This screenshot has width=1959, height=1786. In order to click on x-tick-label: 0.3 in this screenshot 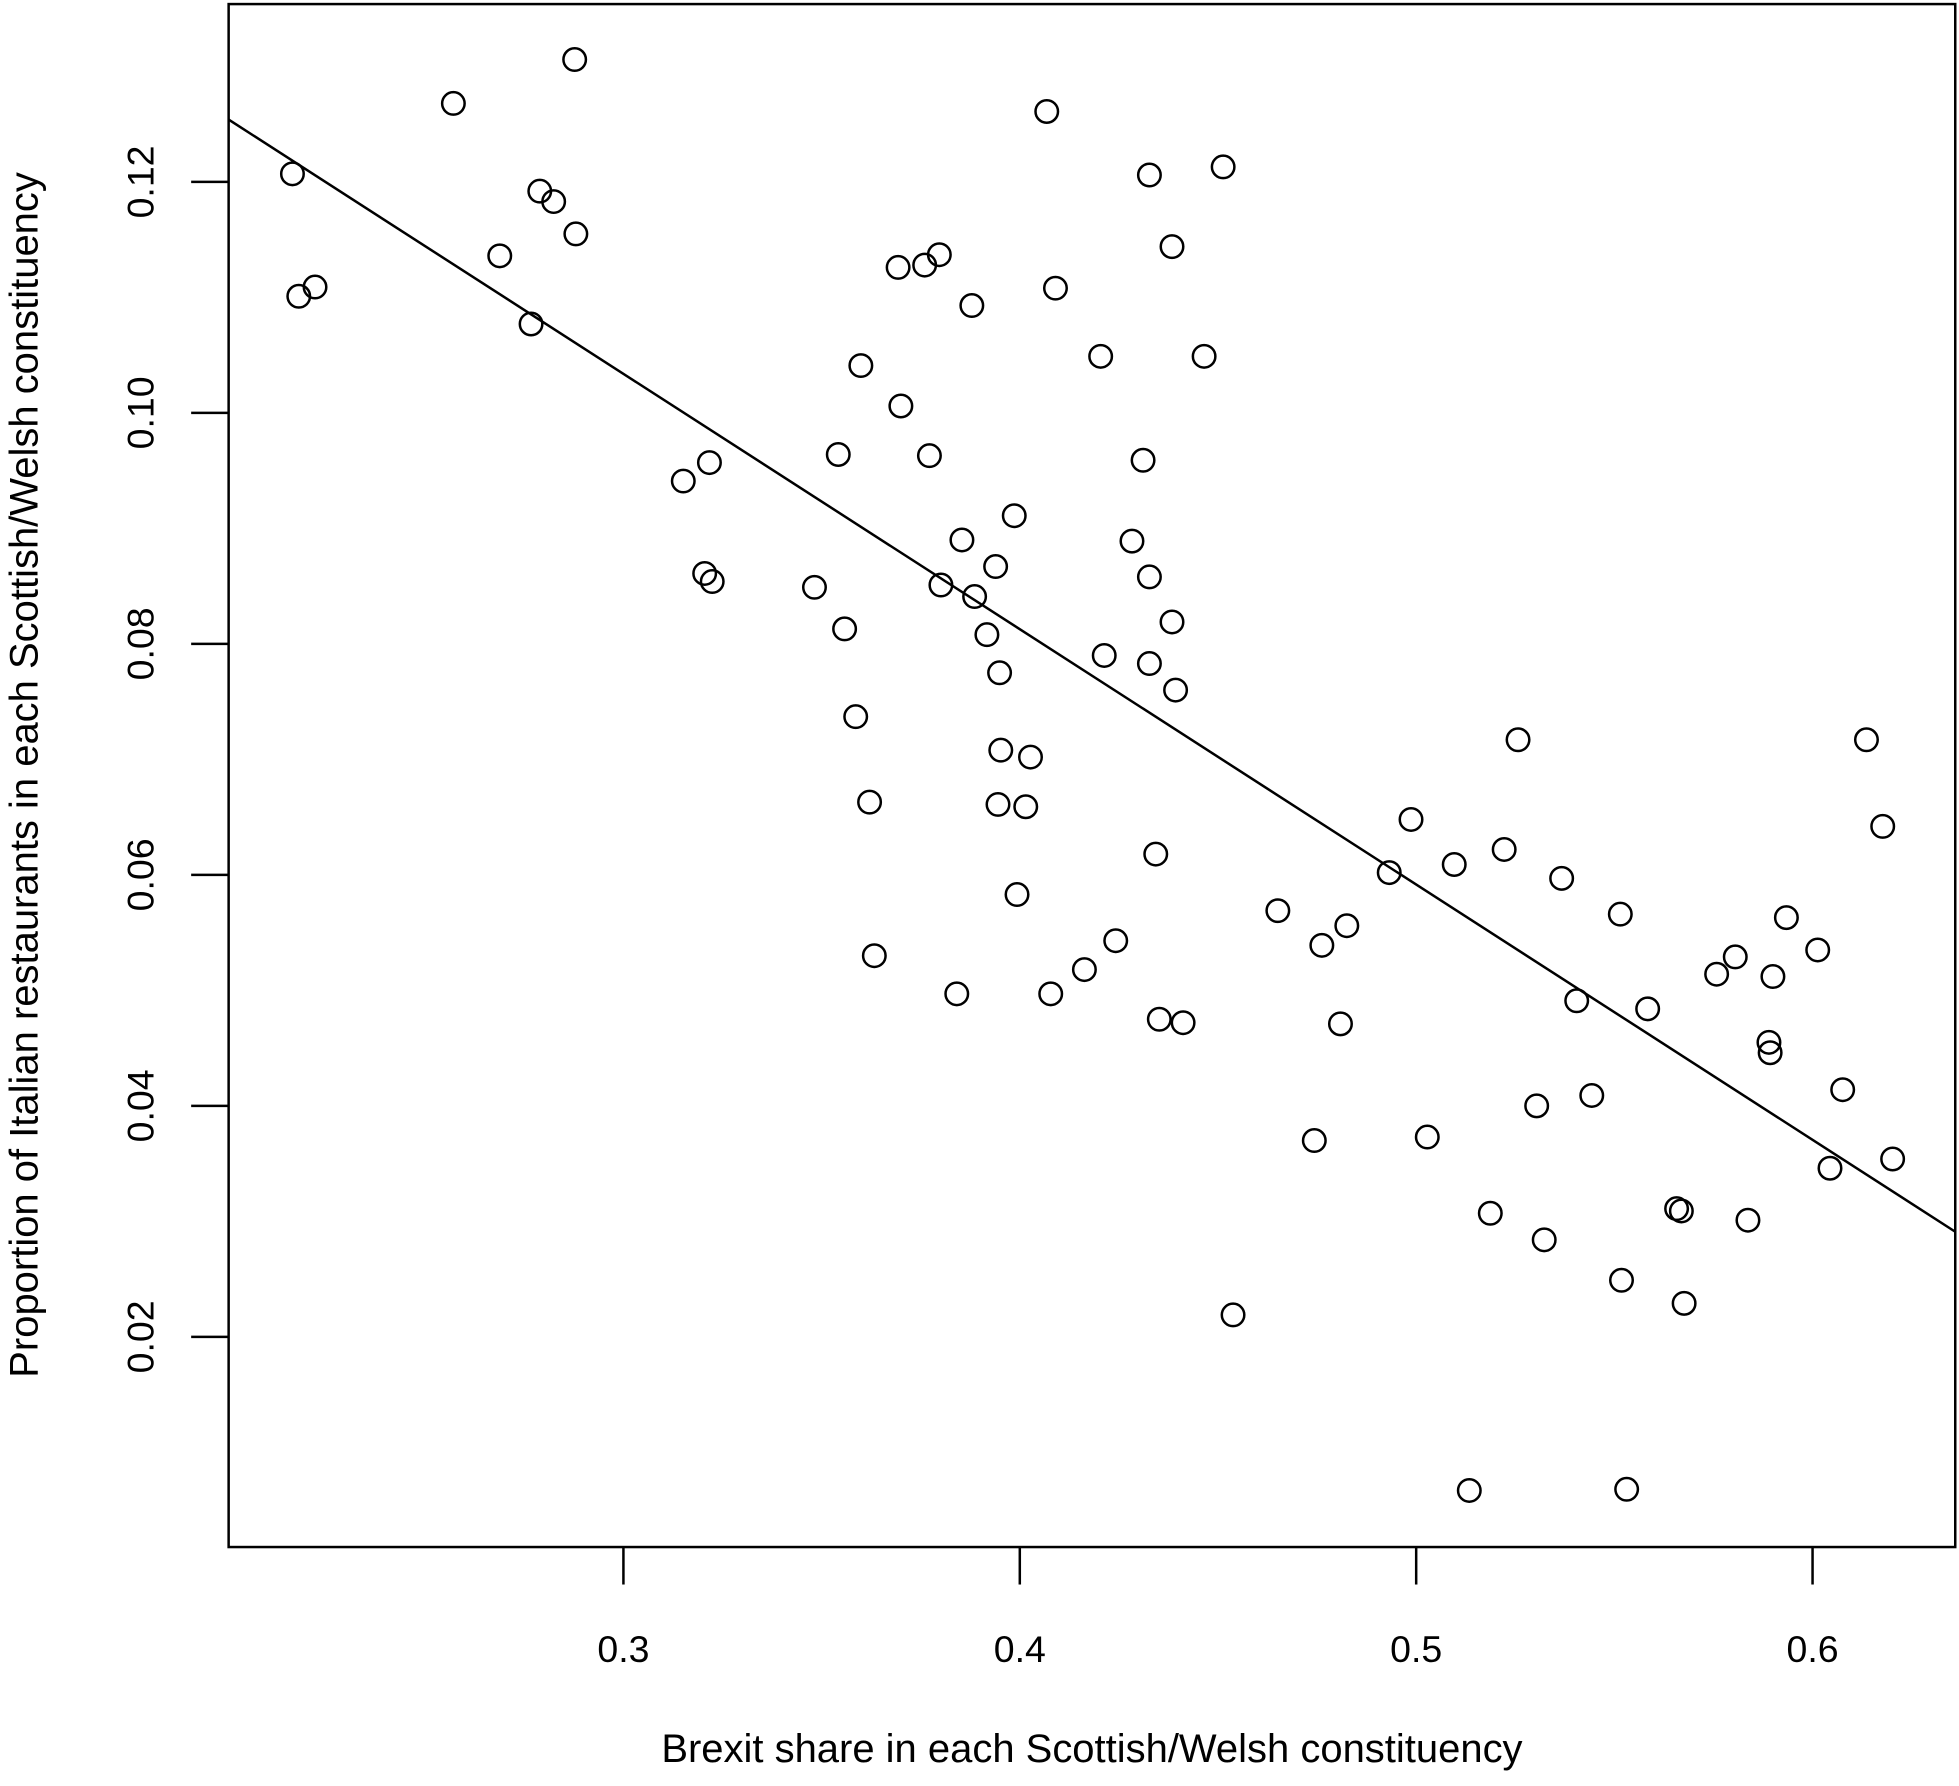, I will do `click(623, 1649)`.